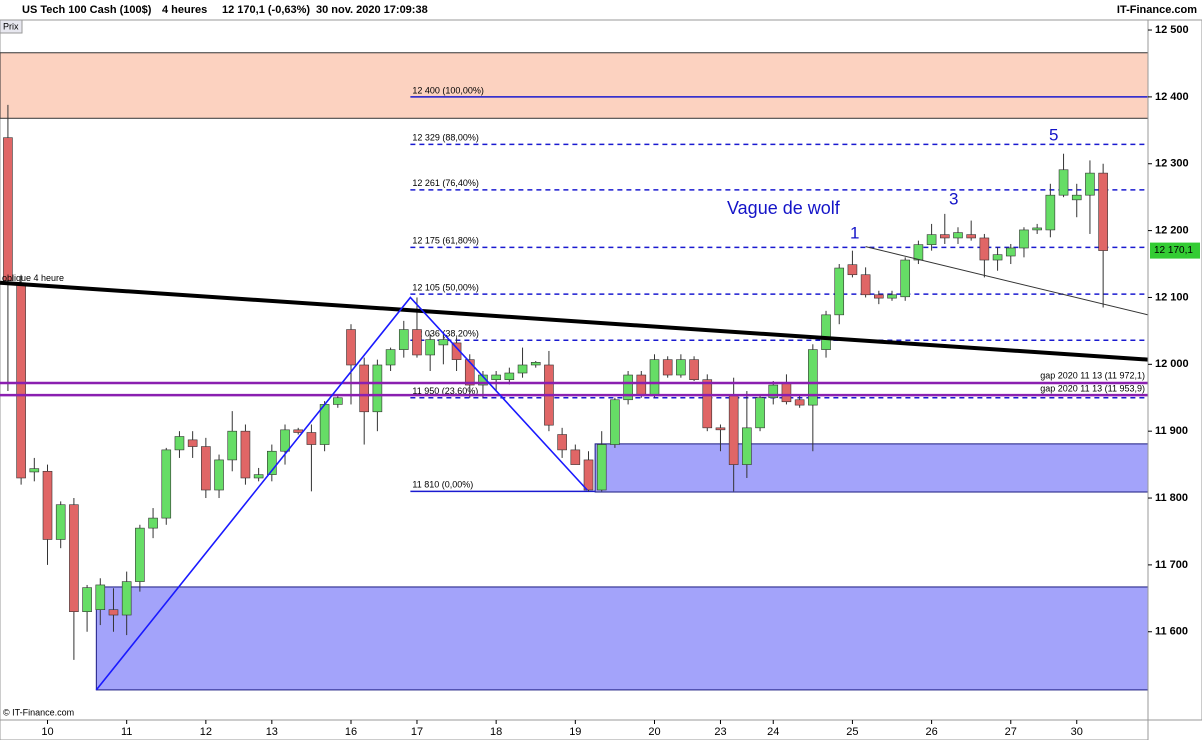 The image size is (1202, 745). What do you see at coordinates (87, 10) in the screenshot?
I see `title: US Tech 100 Cash (100$)` at bounding box center [87, 10].